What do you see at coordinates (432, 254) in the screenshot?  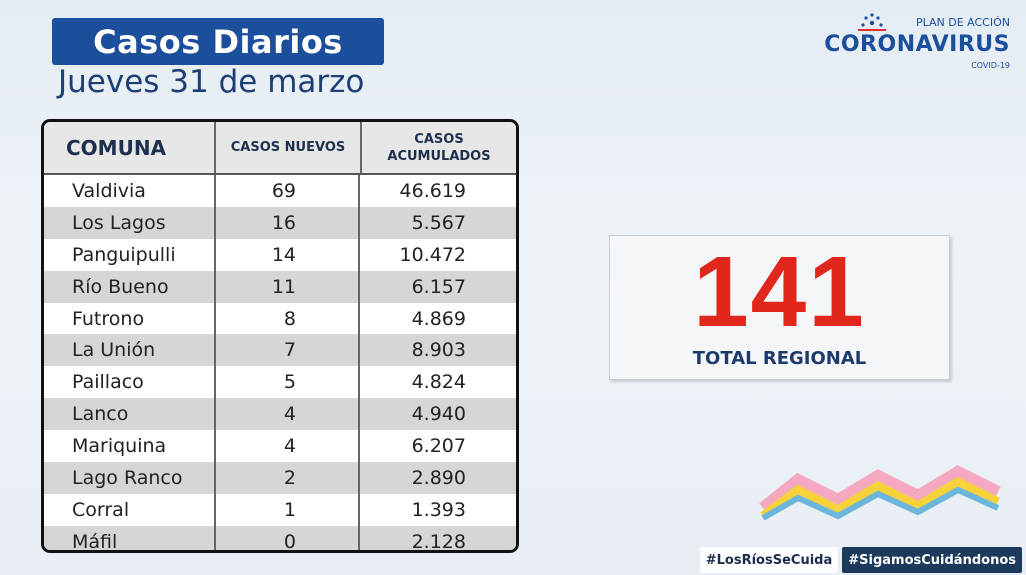 I see `cell-acumulados: 10.472` at bounding box center [432, 254].